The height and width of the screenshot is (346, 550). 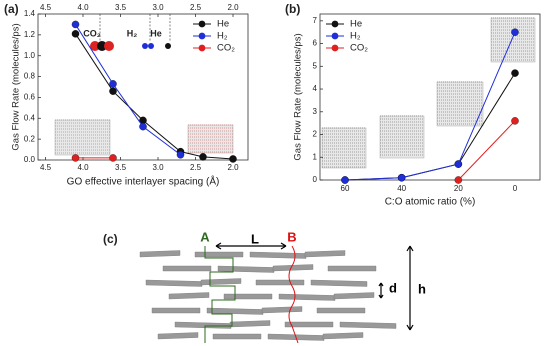 I want to click on x-tick-label: 2.5, so click(x=196, y=7).